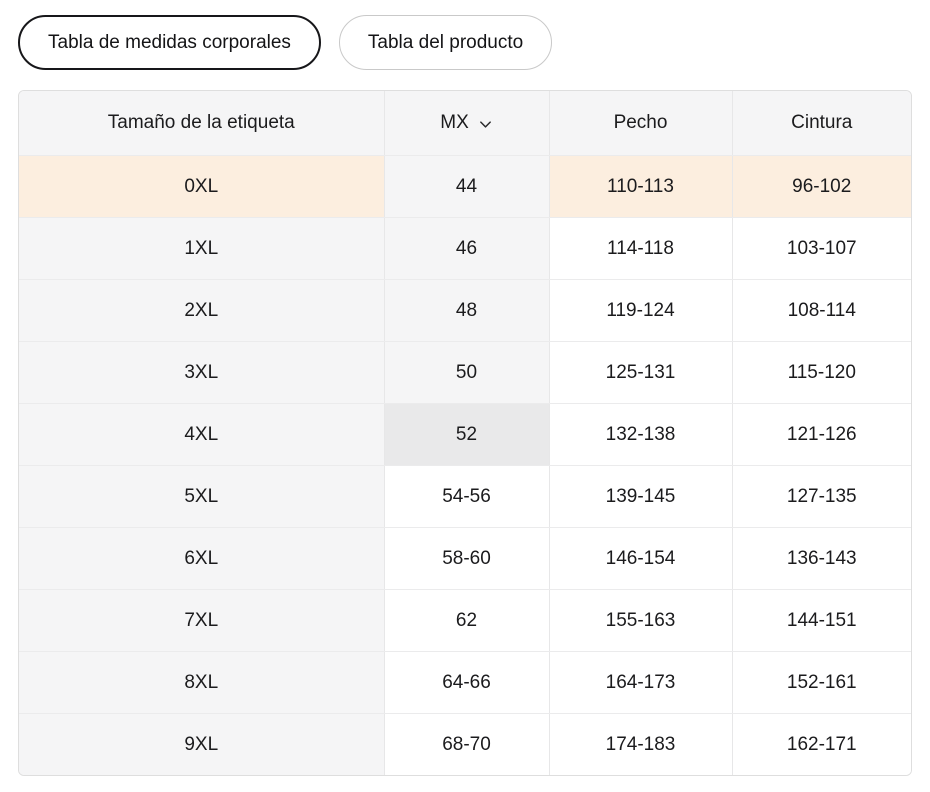 The image size is (930, 792). Describe the element at coordinates (202, 372) in the screenshot. I see `cell-label-size: 3XL` at that location.